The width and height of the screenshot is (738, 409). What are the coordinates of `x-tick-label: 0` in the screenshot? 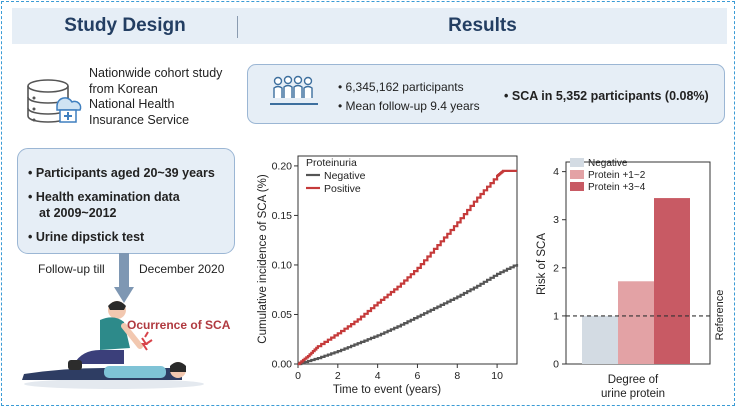 It's located at (298, 376).